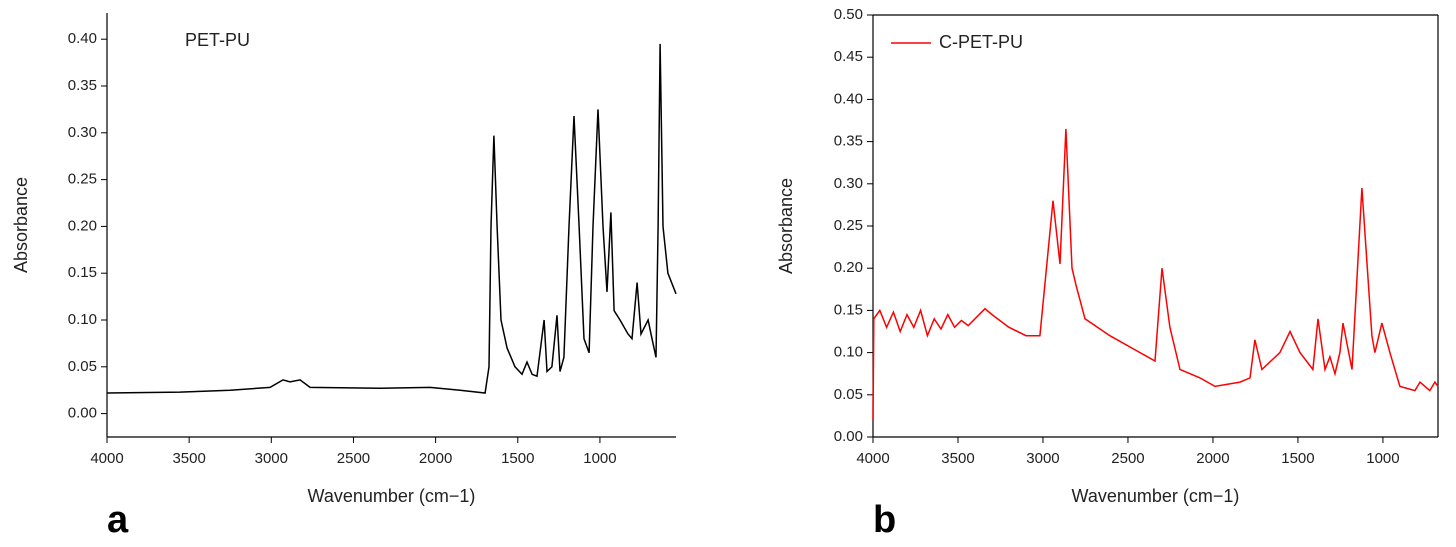 The height and width of the screenshot is (547, 1456). Describe the element at coordinates (884, 520) in the screenshot. I see `panel-label: b` at that location.